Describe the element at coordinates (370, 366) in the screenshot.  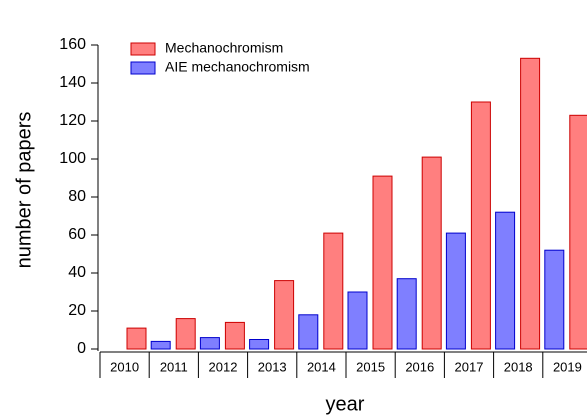
I see `x-tick-label: 2015` at that location.